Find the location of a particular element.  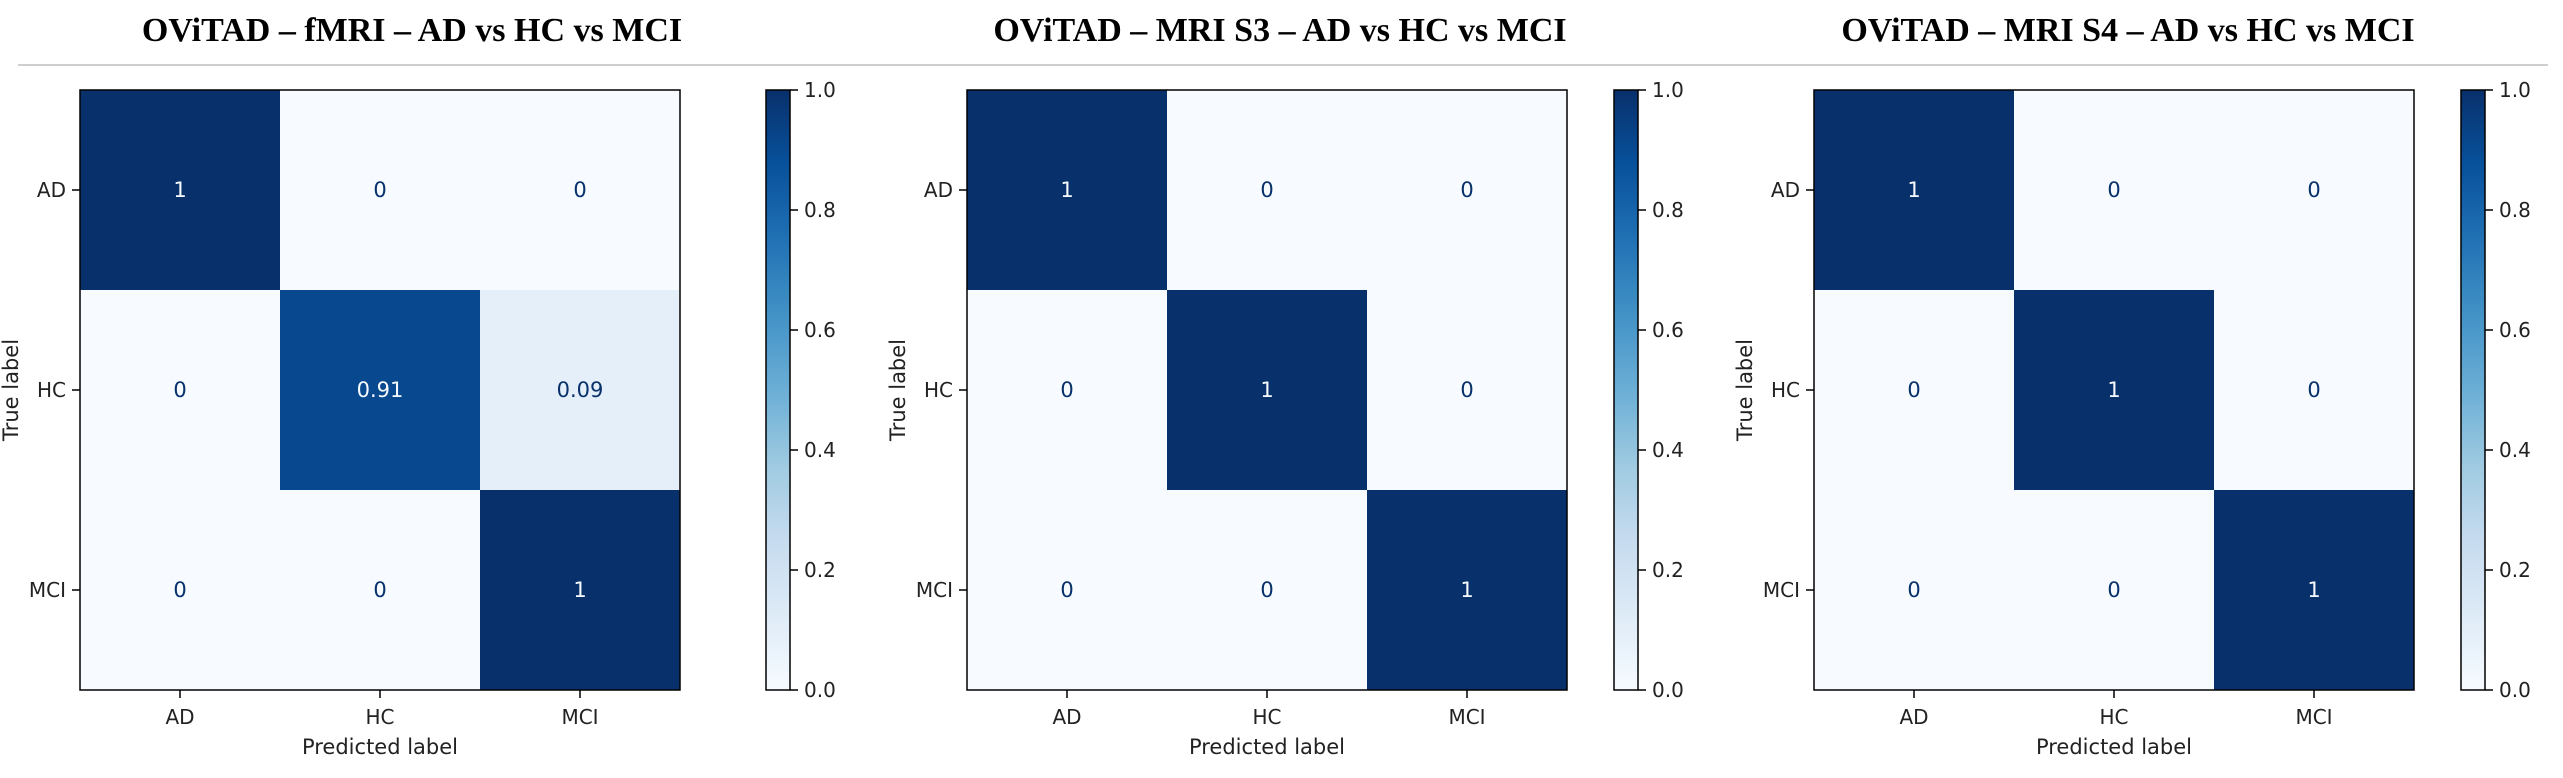

panel-2-y-tick-label-1: HC is located at coordinates (938, 390).